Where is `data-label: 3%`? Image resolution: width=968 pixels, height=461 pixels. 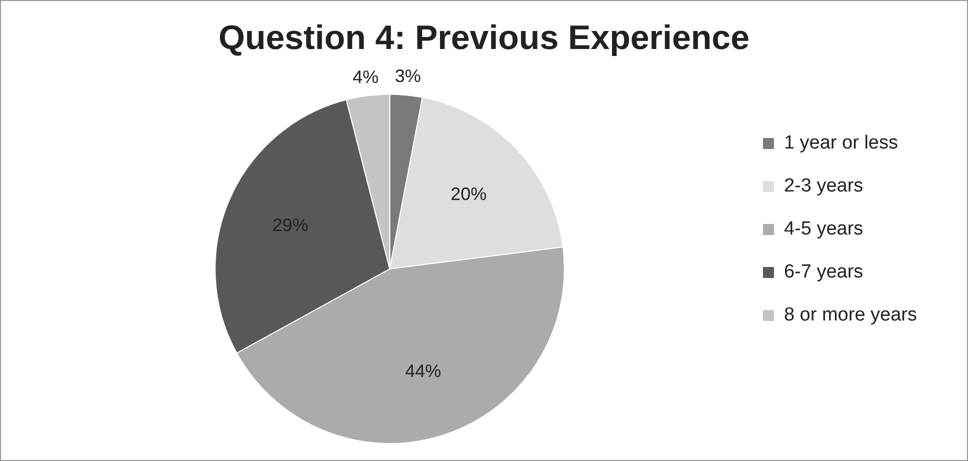 data-label: 3% is located at coordinates (407, 76).